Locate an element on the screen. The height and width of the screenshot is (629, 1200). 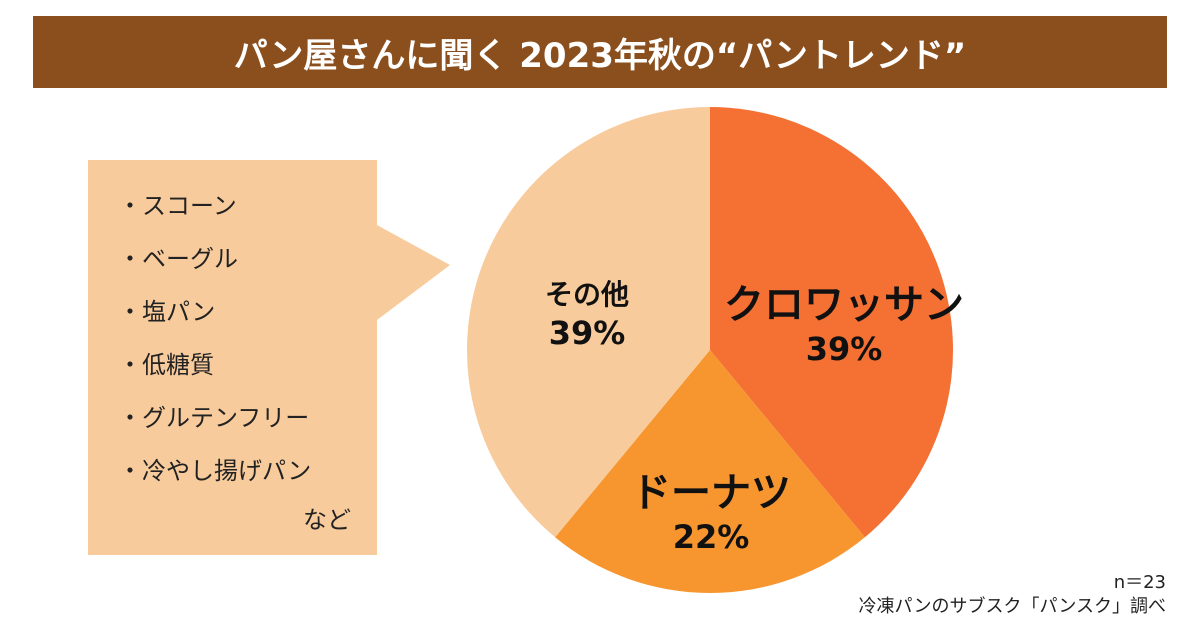
slice-label-croissant: クロワッサン 39% is located at coordinates (844, 325).